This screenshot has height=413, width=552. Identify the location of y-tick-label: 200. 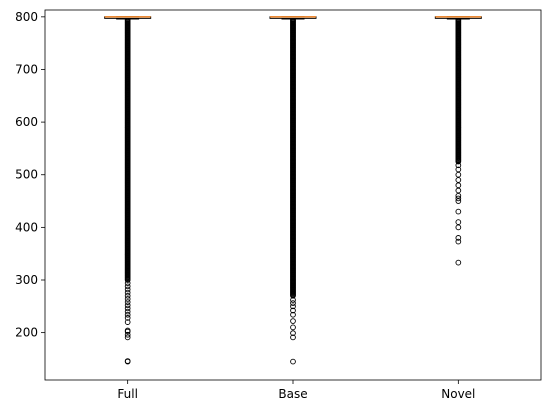
(26, 333).